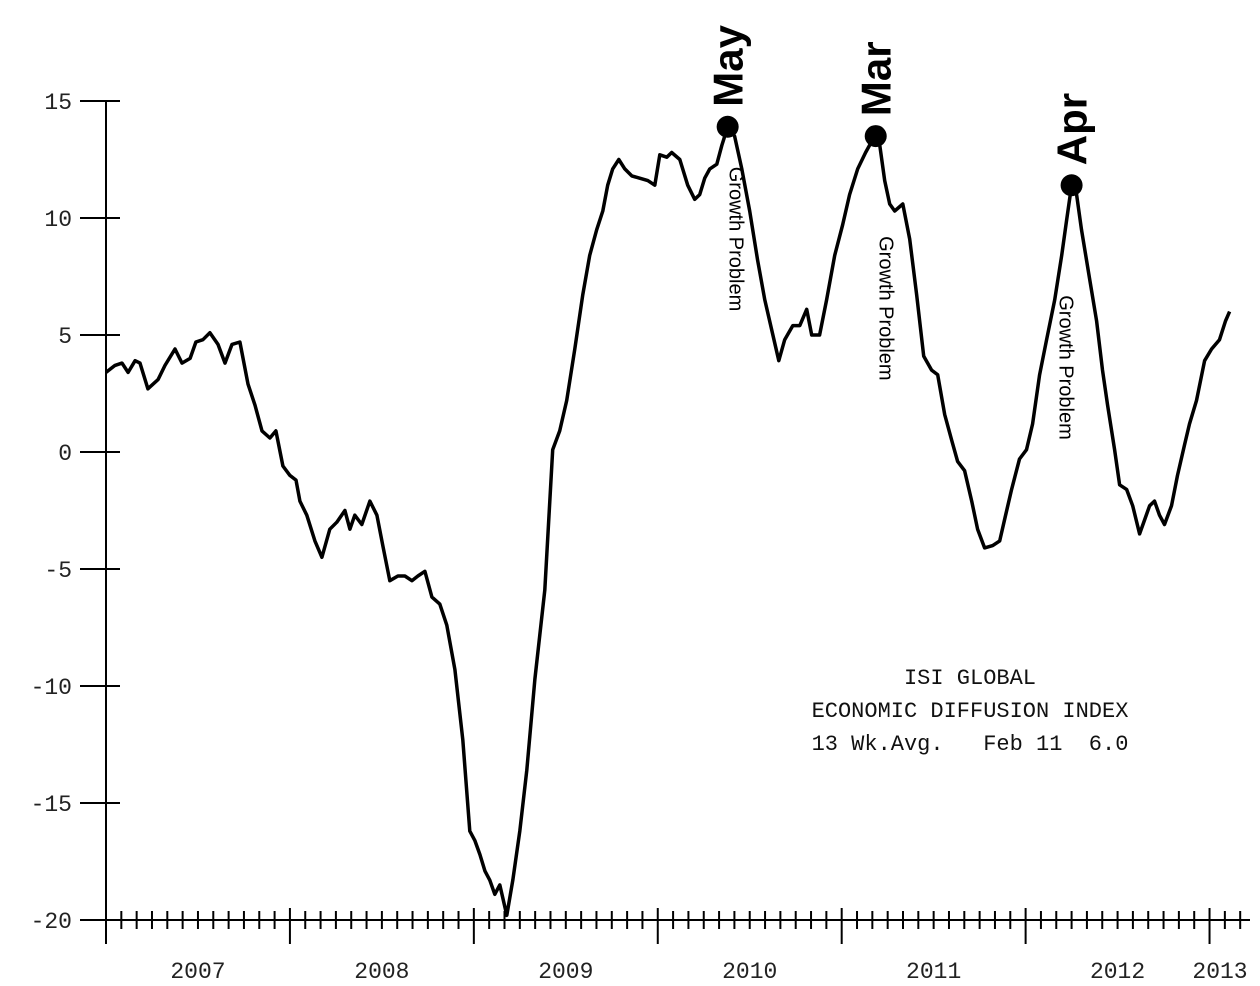 This screenshot has height=986, width=1260. I want to click on x-tick-label: 2008, so click(381, 972).